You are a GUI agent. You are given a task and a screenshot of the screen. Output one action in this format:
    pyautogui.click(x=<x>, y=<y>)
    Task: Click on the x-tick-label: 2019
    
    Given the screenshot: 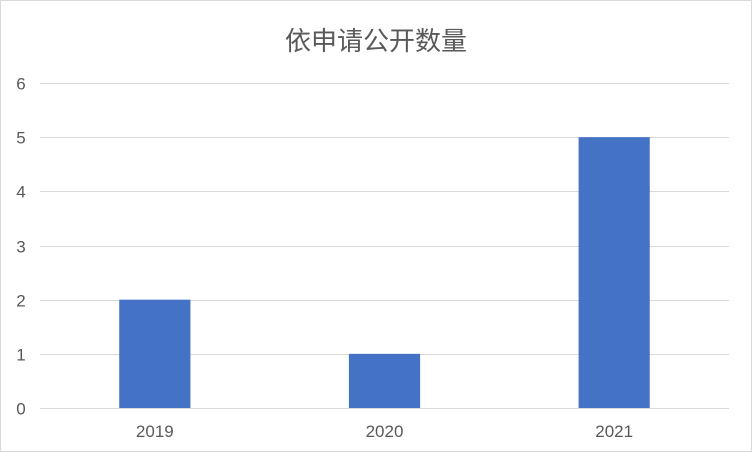 What is the action you would take?
    pyautogui.click(x=155, y=431)
    